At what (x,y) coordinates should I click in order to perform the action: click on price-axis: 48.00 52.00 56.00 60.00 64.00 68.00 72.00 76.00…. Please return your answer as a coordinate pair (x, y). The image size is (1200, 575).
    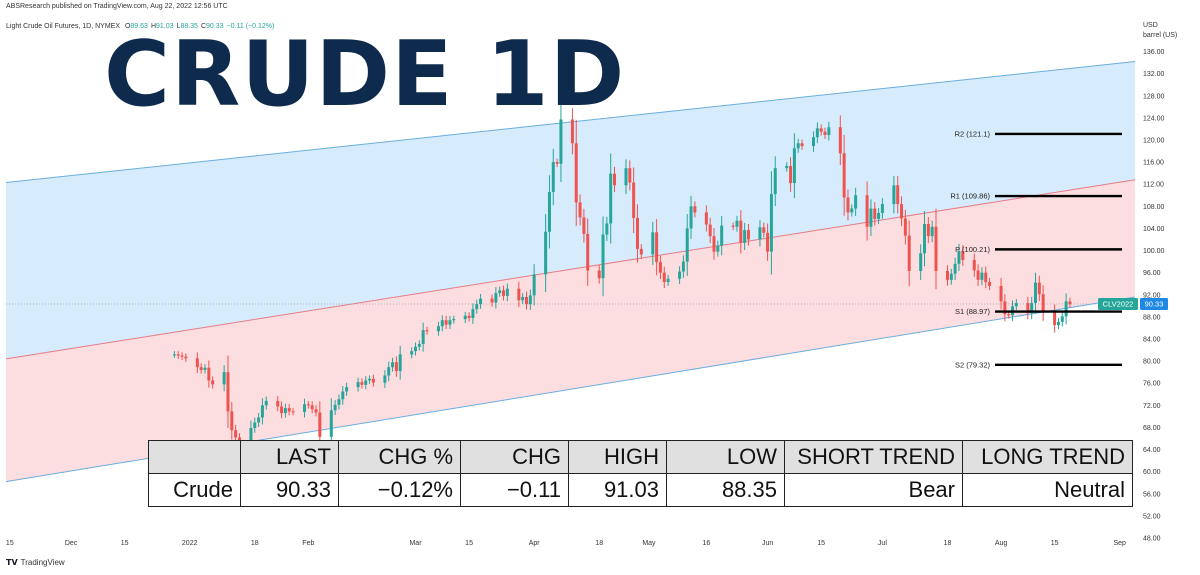
    Looking at the image, I should click on (1154, 295).